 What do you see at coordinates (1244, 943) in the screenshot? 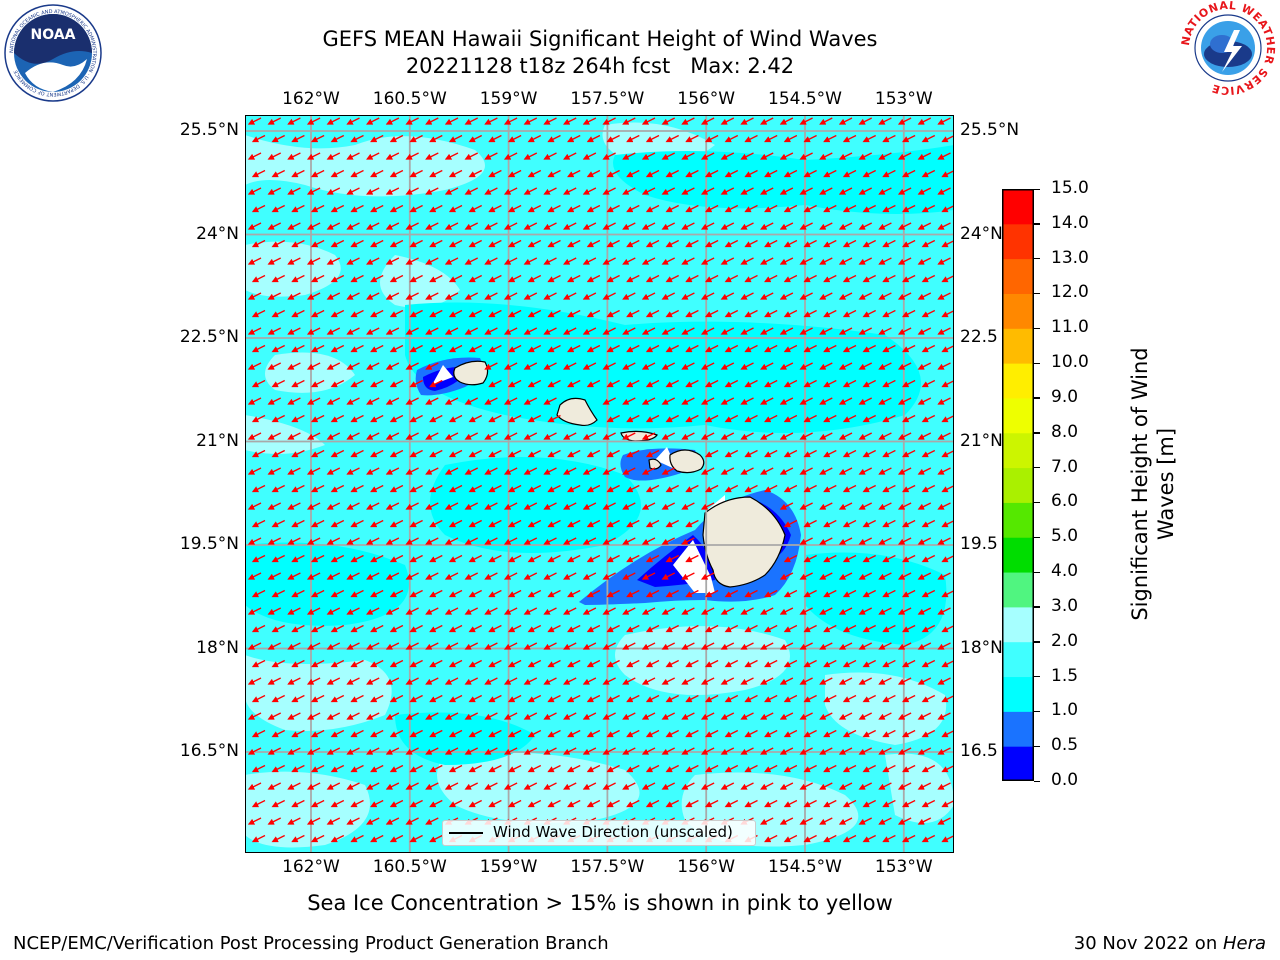
I see `footer-host: Hera` at bounding box center [1244, 943].